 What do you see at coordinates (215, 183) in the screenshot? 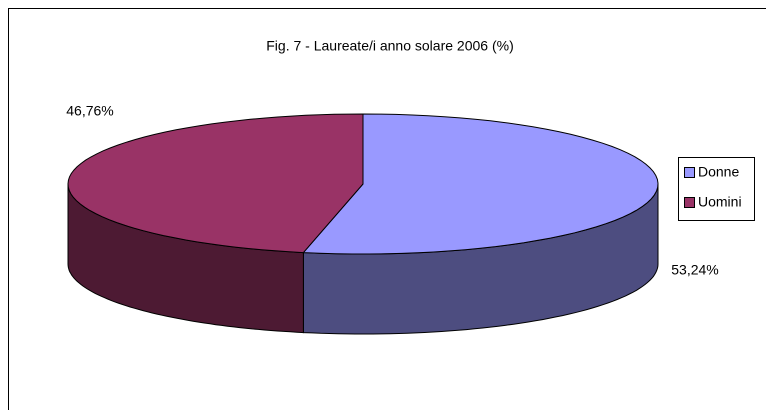
I see `pie-slice` at bounding box center [215, 183].